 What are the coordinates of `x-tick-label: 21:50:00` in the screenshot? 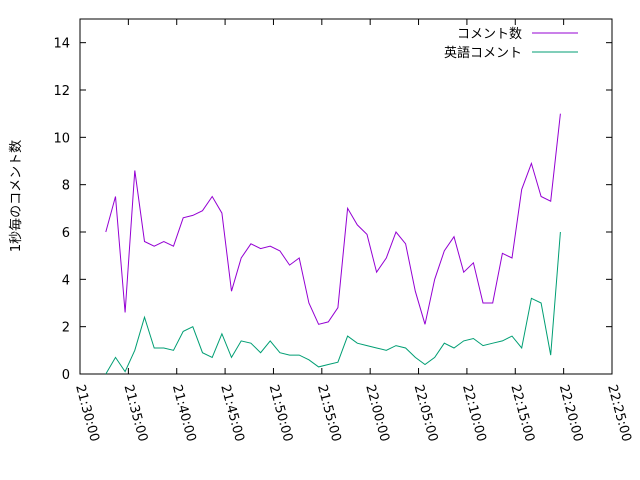 It's located at (281, 413).